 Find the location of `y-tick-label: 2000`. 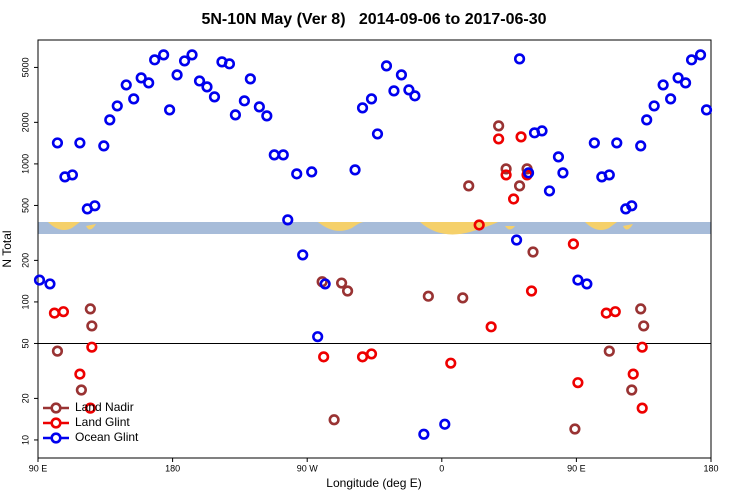

y-tick-label: 2000 is located at coordinates (25, 122).